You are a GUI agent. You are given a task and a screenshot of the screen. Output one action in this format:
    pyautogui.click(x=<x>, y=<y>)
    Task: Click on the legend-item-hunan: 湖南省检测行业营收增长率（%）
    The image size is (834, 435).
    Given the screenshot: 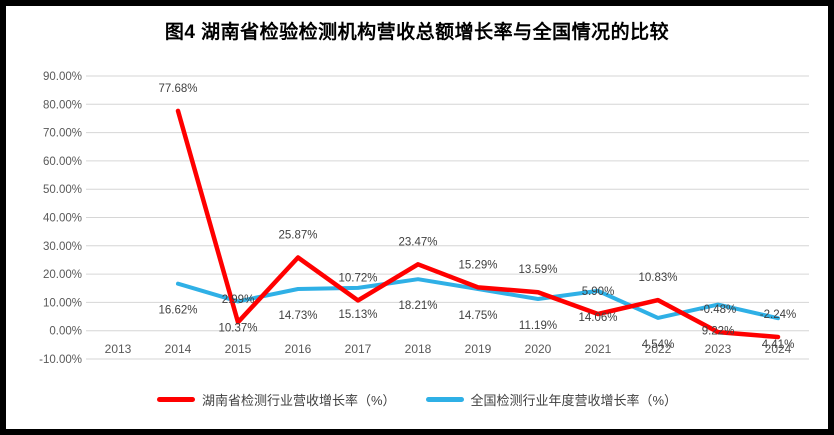 What is the action you would take?
    pyautogui.click(x=276, y=399)
    